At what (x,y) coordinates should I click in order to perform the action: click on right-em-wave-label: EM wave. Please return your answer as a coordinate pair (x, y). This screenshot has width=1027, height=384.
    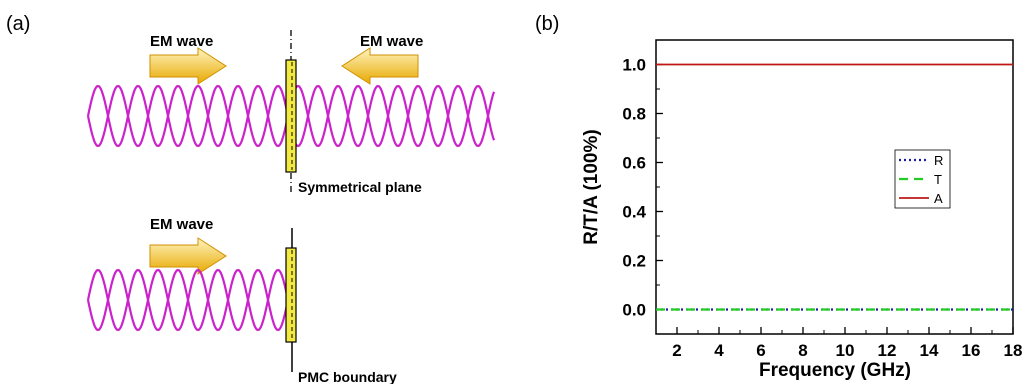
    Looking at the image, I should click on (391, 41).